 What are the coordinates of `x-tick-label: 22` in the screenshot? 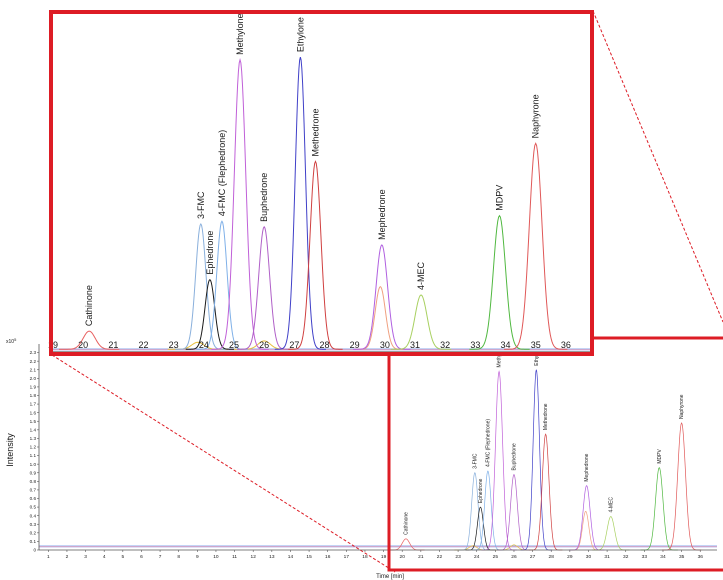 It's located at (440, 557).